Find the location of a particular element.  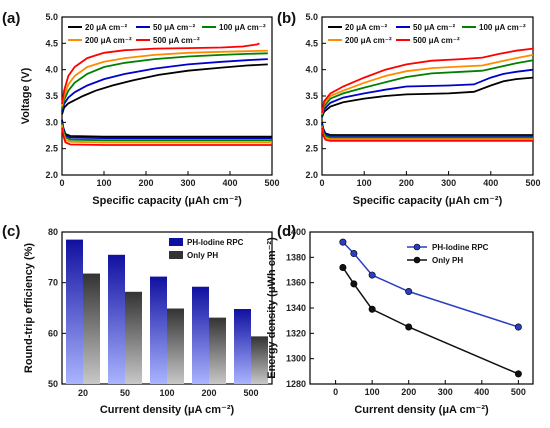

panel-a-x-tick-label: 100 is located at coordinates (103, 183).